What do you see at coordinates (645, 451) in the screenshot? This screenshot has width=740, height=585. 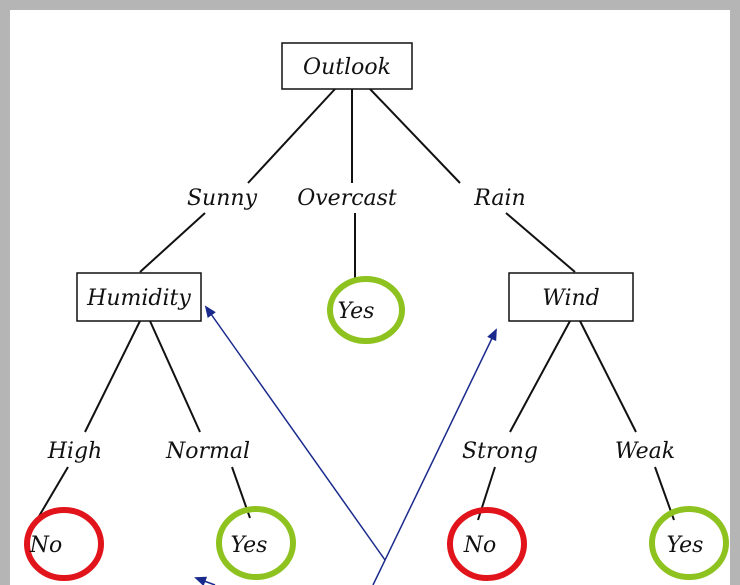 I see `branch-weak: Weak` at bounding box center [645, 451].